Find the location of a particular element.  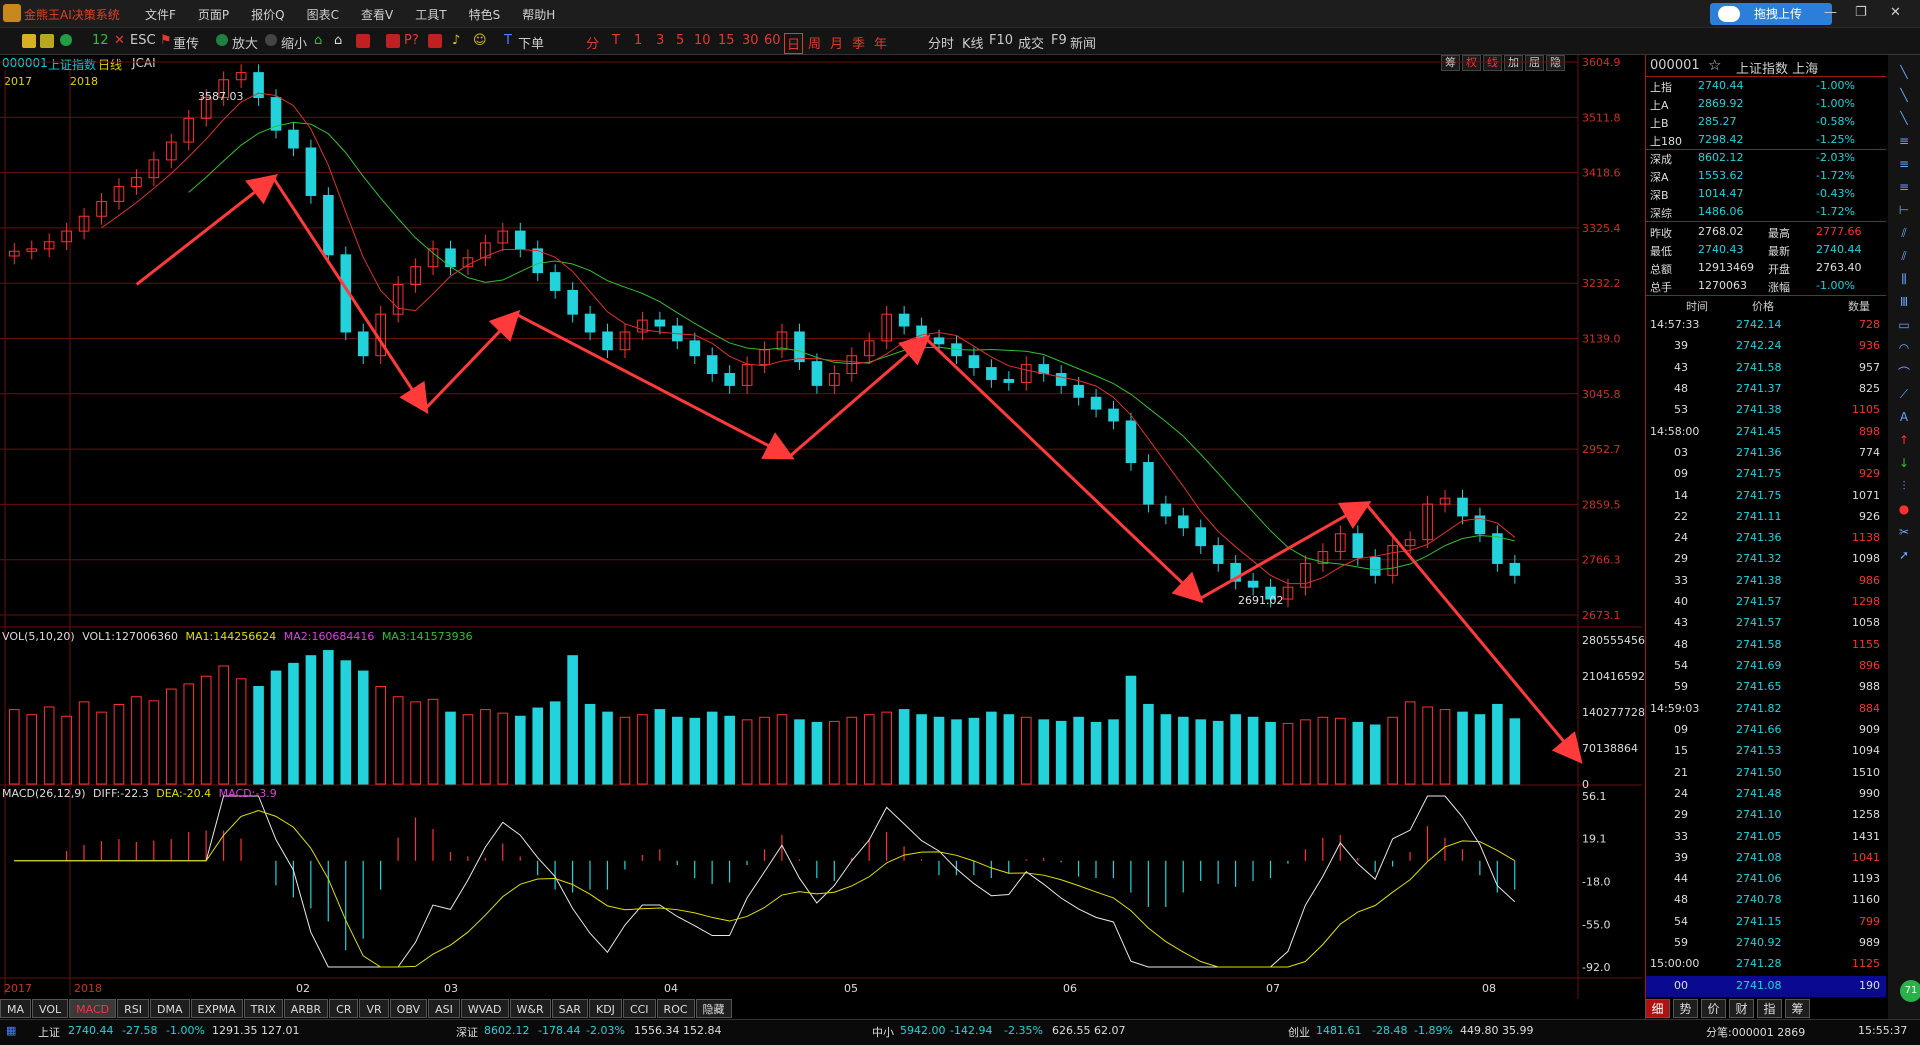

menu-page: 页面P is located at coordinates (213, 15).